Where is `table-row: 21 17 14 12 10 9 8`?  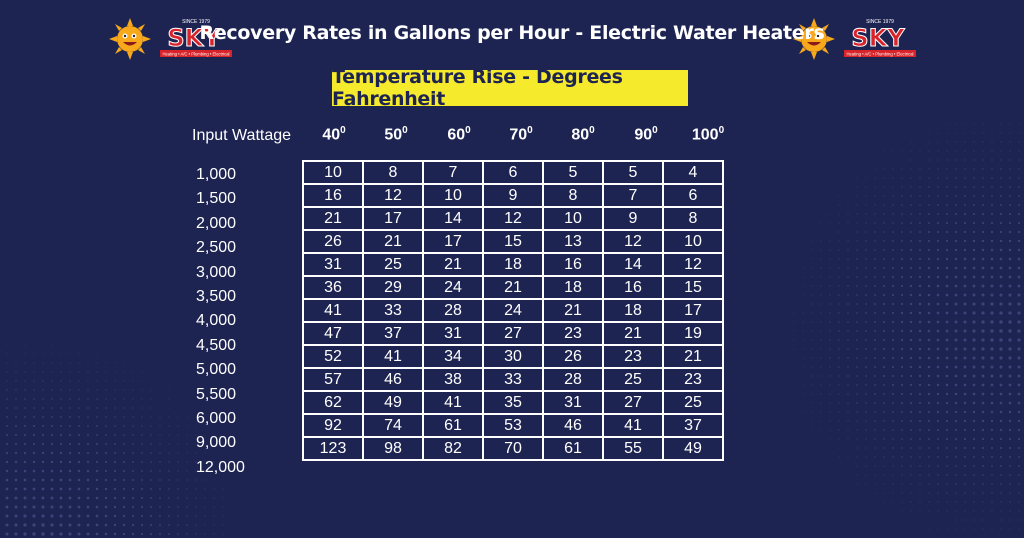
table-row: 21 17 14 12 10 9 8 is located at coordinates (513, 218).